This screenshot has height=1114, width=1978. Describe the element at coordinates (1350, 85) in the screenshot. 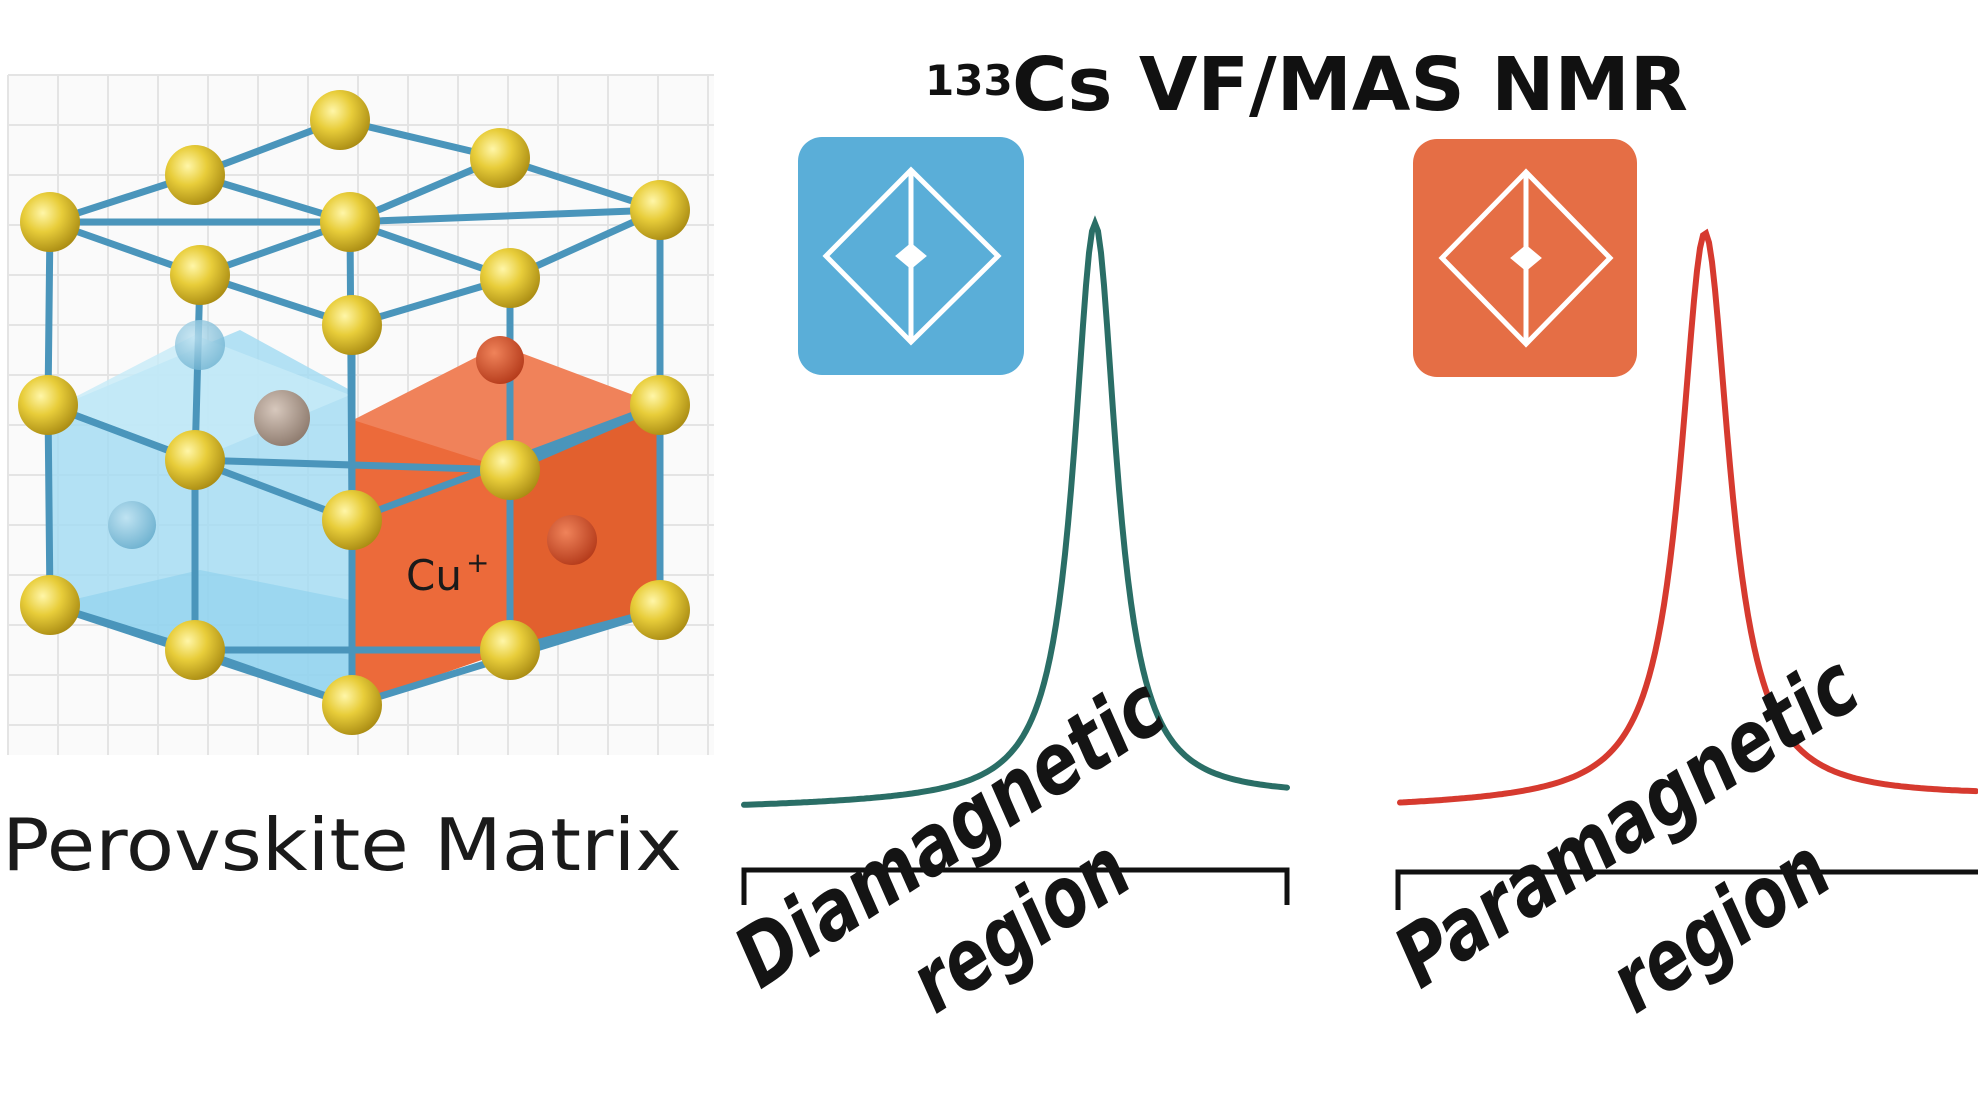

I see `title-text: Cs VF/MAS NMR` at that location.